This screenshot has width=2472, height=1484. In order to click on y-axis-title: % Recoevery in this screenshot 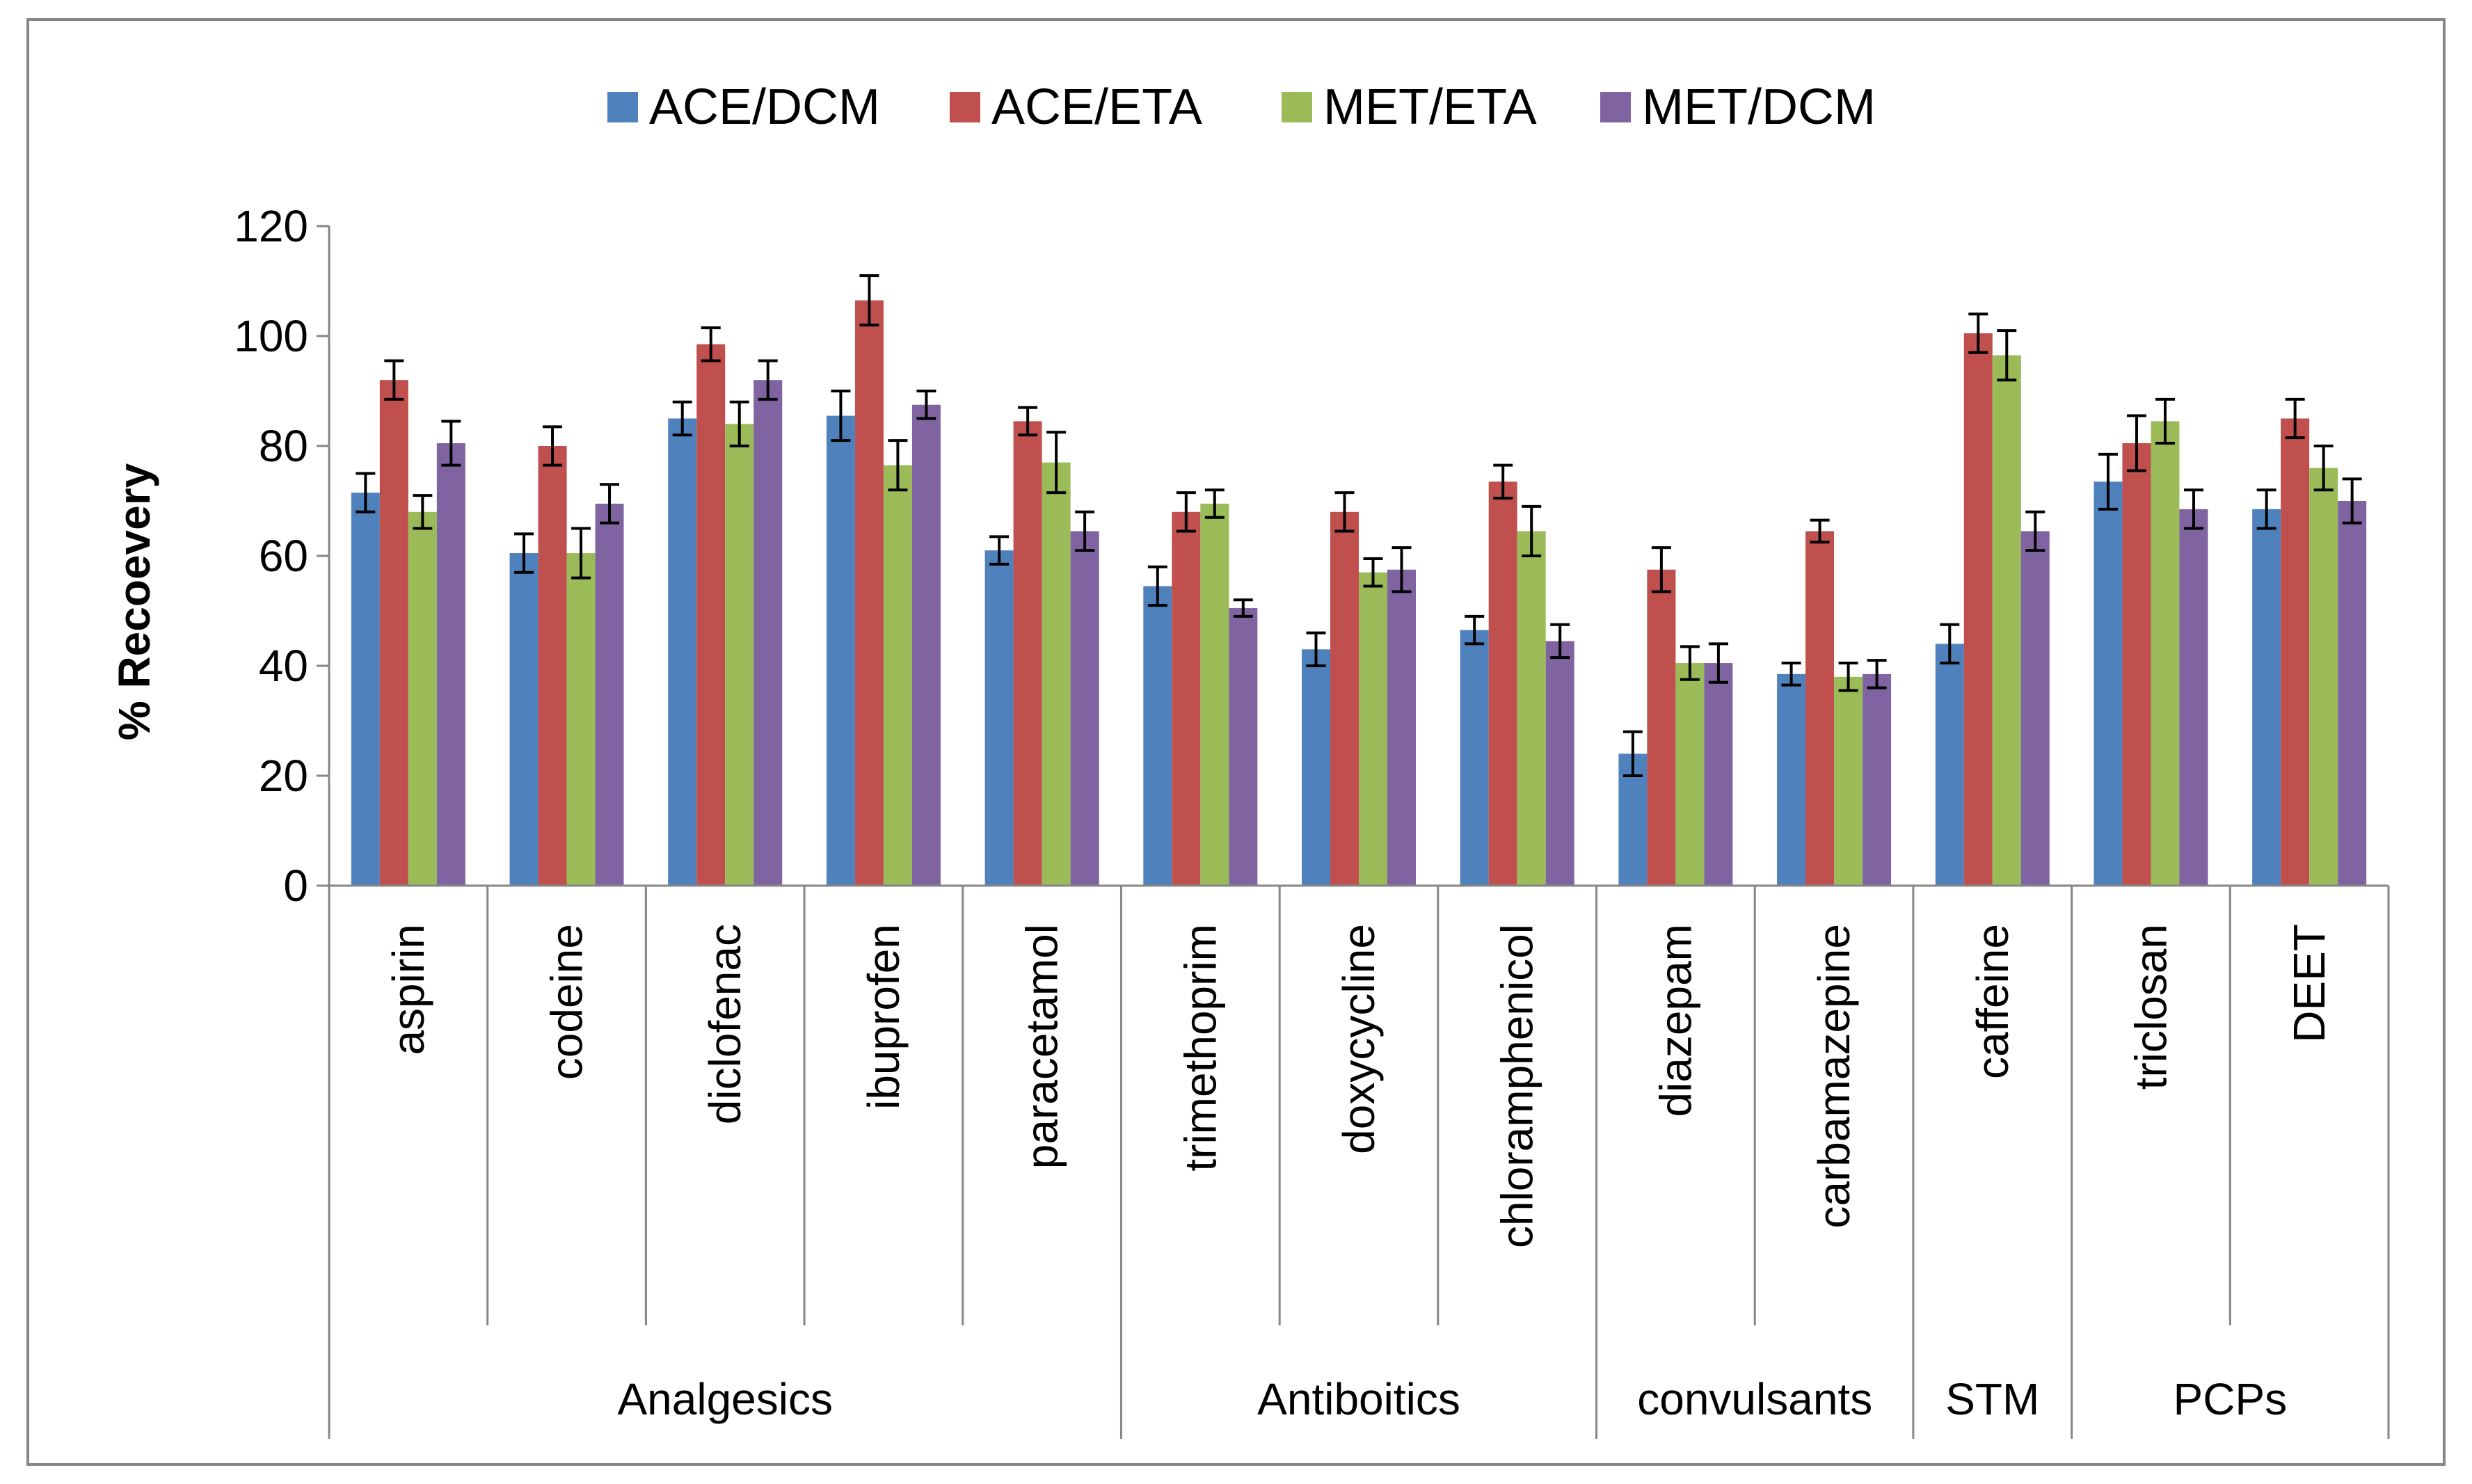, I will do `click(134, 602)`.